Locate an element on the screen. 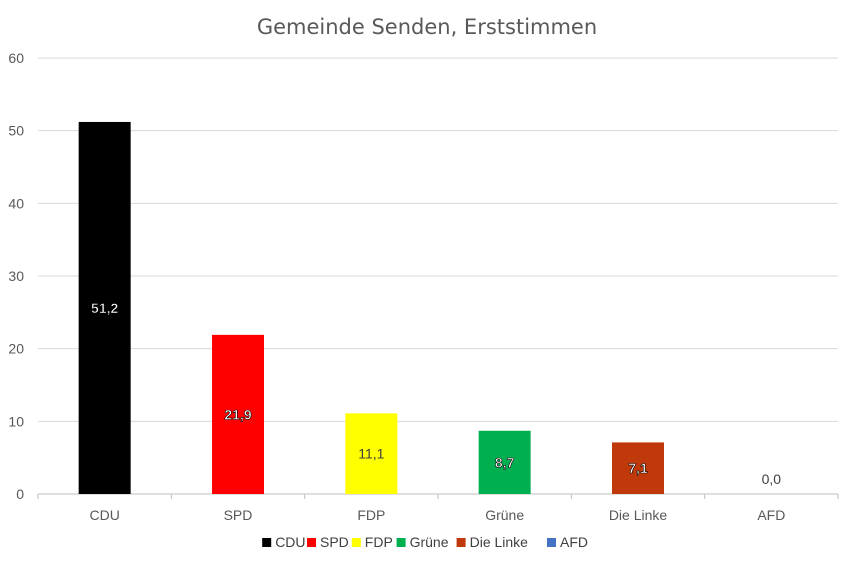 This screenshot has height=568, width=854. legend-label: Die Linke is located at coordinates (499, 542).